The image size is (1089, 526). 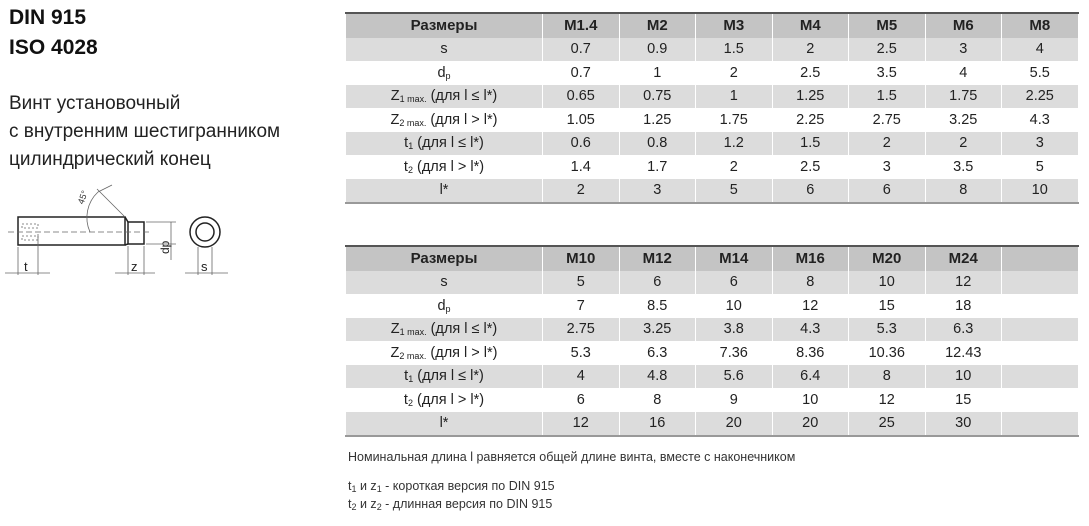 I want to click on table-cell: 2.25, so click(x=1040, y=96).